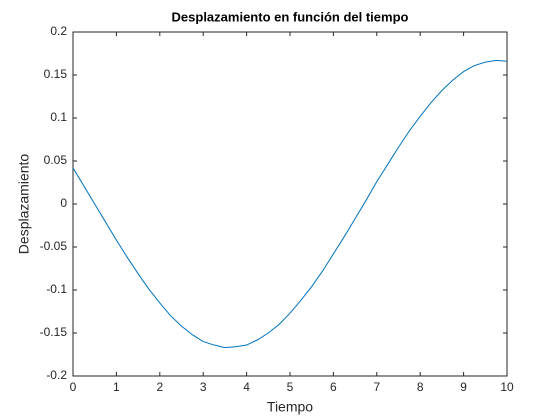 The image size is (560, 420). What do you see at coordinates (116, 387) in the screenshot?
I see `x-tick-label: 1` at bounding box center [116, 387].